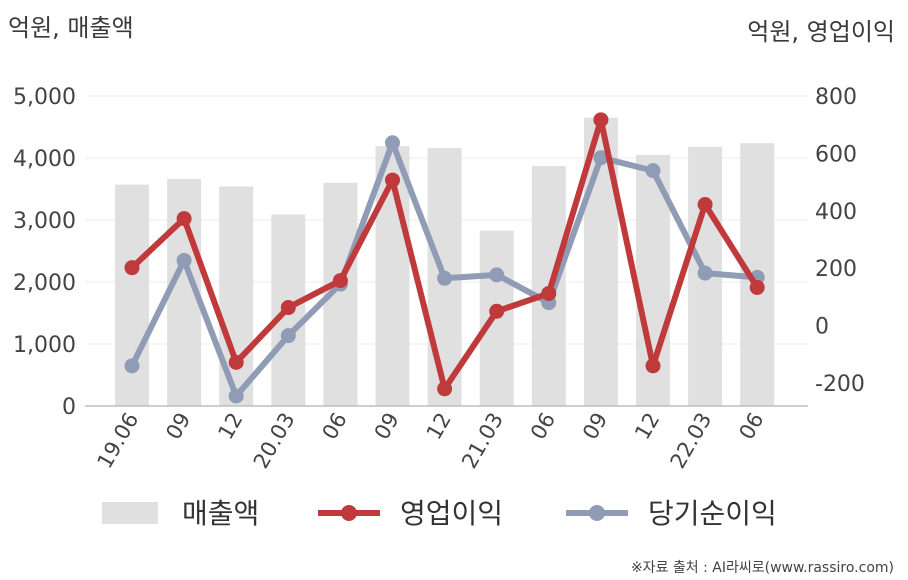 The image size is (908, 580). I want to click on x-axis-ticks: 19.06 09 12 20.03 06 09 12 21.03 06 09 12 22.03 06, so click(430, 441).